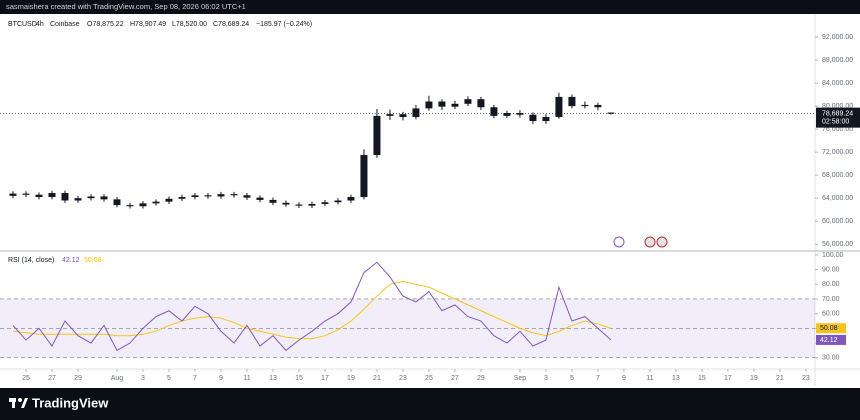 Image resolution: width=860 pixels, height=420 pixels. What do you see at coordinates (70, 402) in the screenshot?
I see `brand: TradingView` at bounding box center [70, 402].